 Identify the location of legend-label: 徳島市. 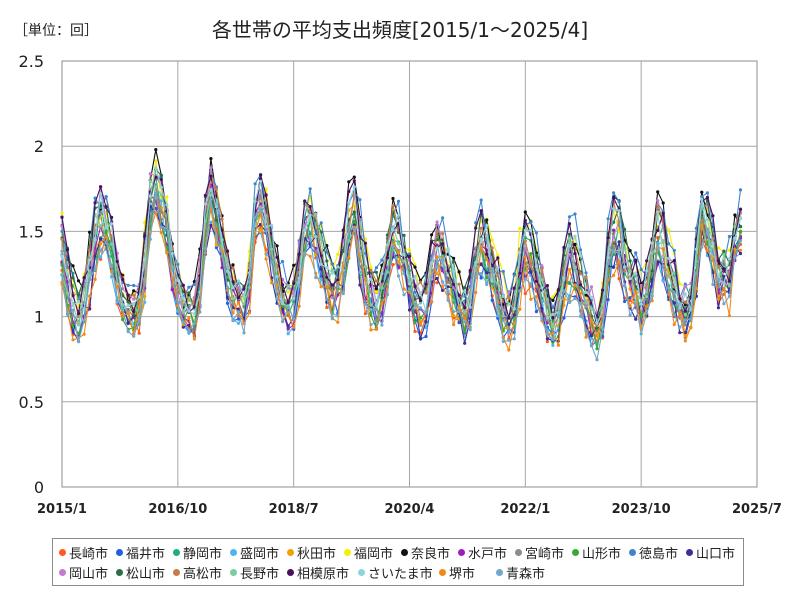
(659, 554).